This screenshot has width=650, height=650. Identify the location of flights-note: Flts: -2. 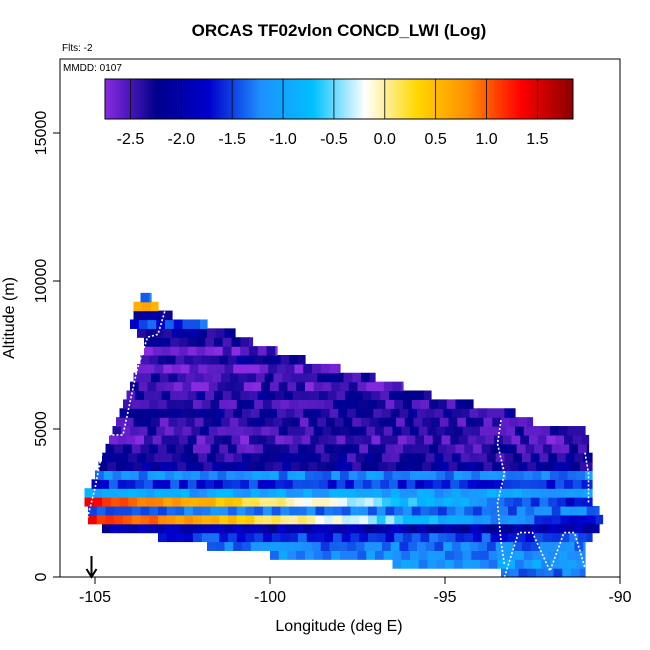
(77, 48).